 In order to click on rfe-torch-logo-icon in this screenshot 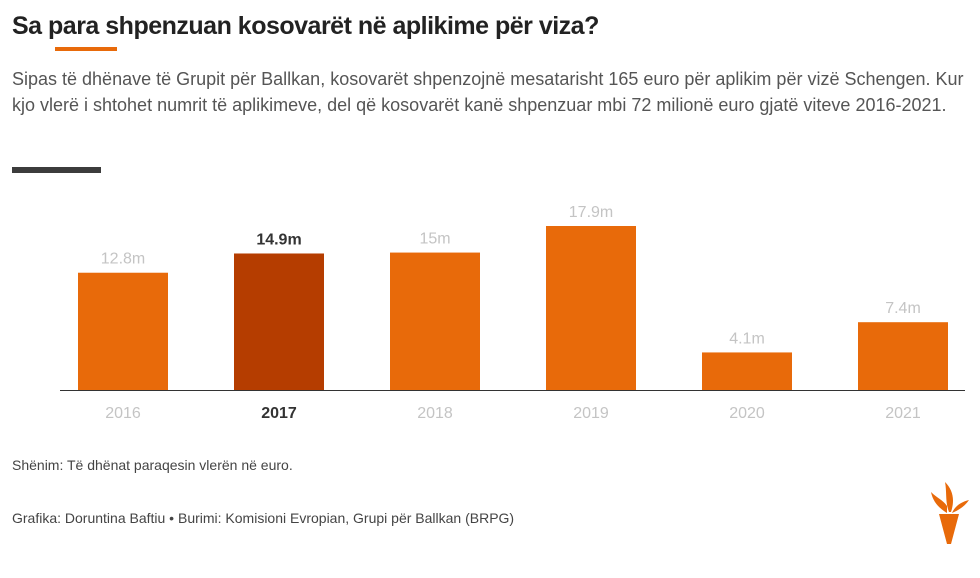, I will do `click(950, 513)`.